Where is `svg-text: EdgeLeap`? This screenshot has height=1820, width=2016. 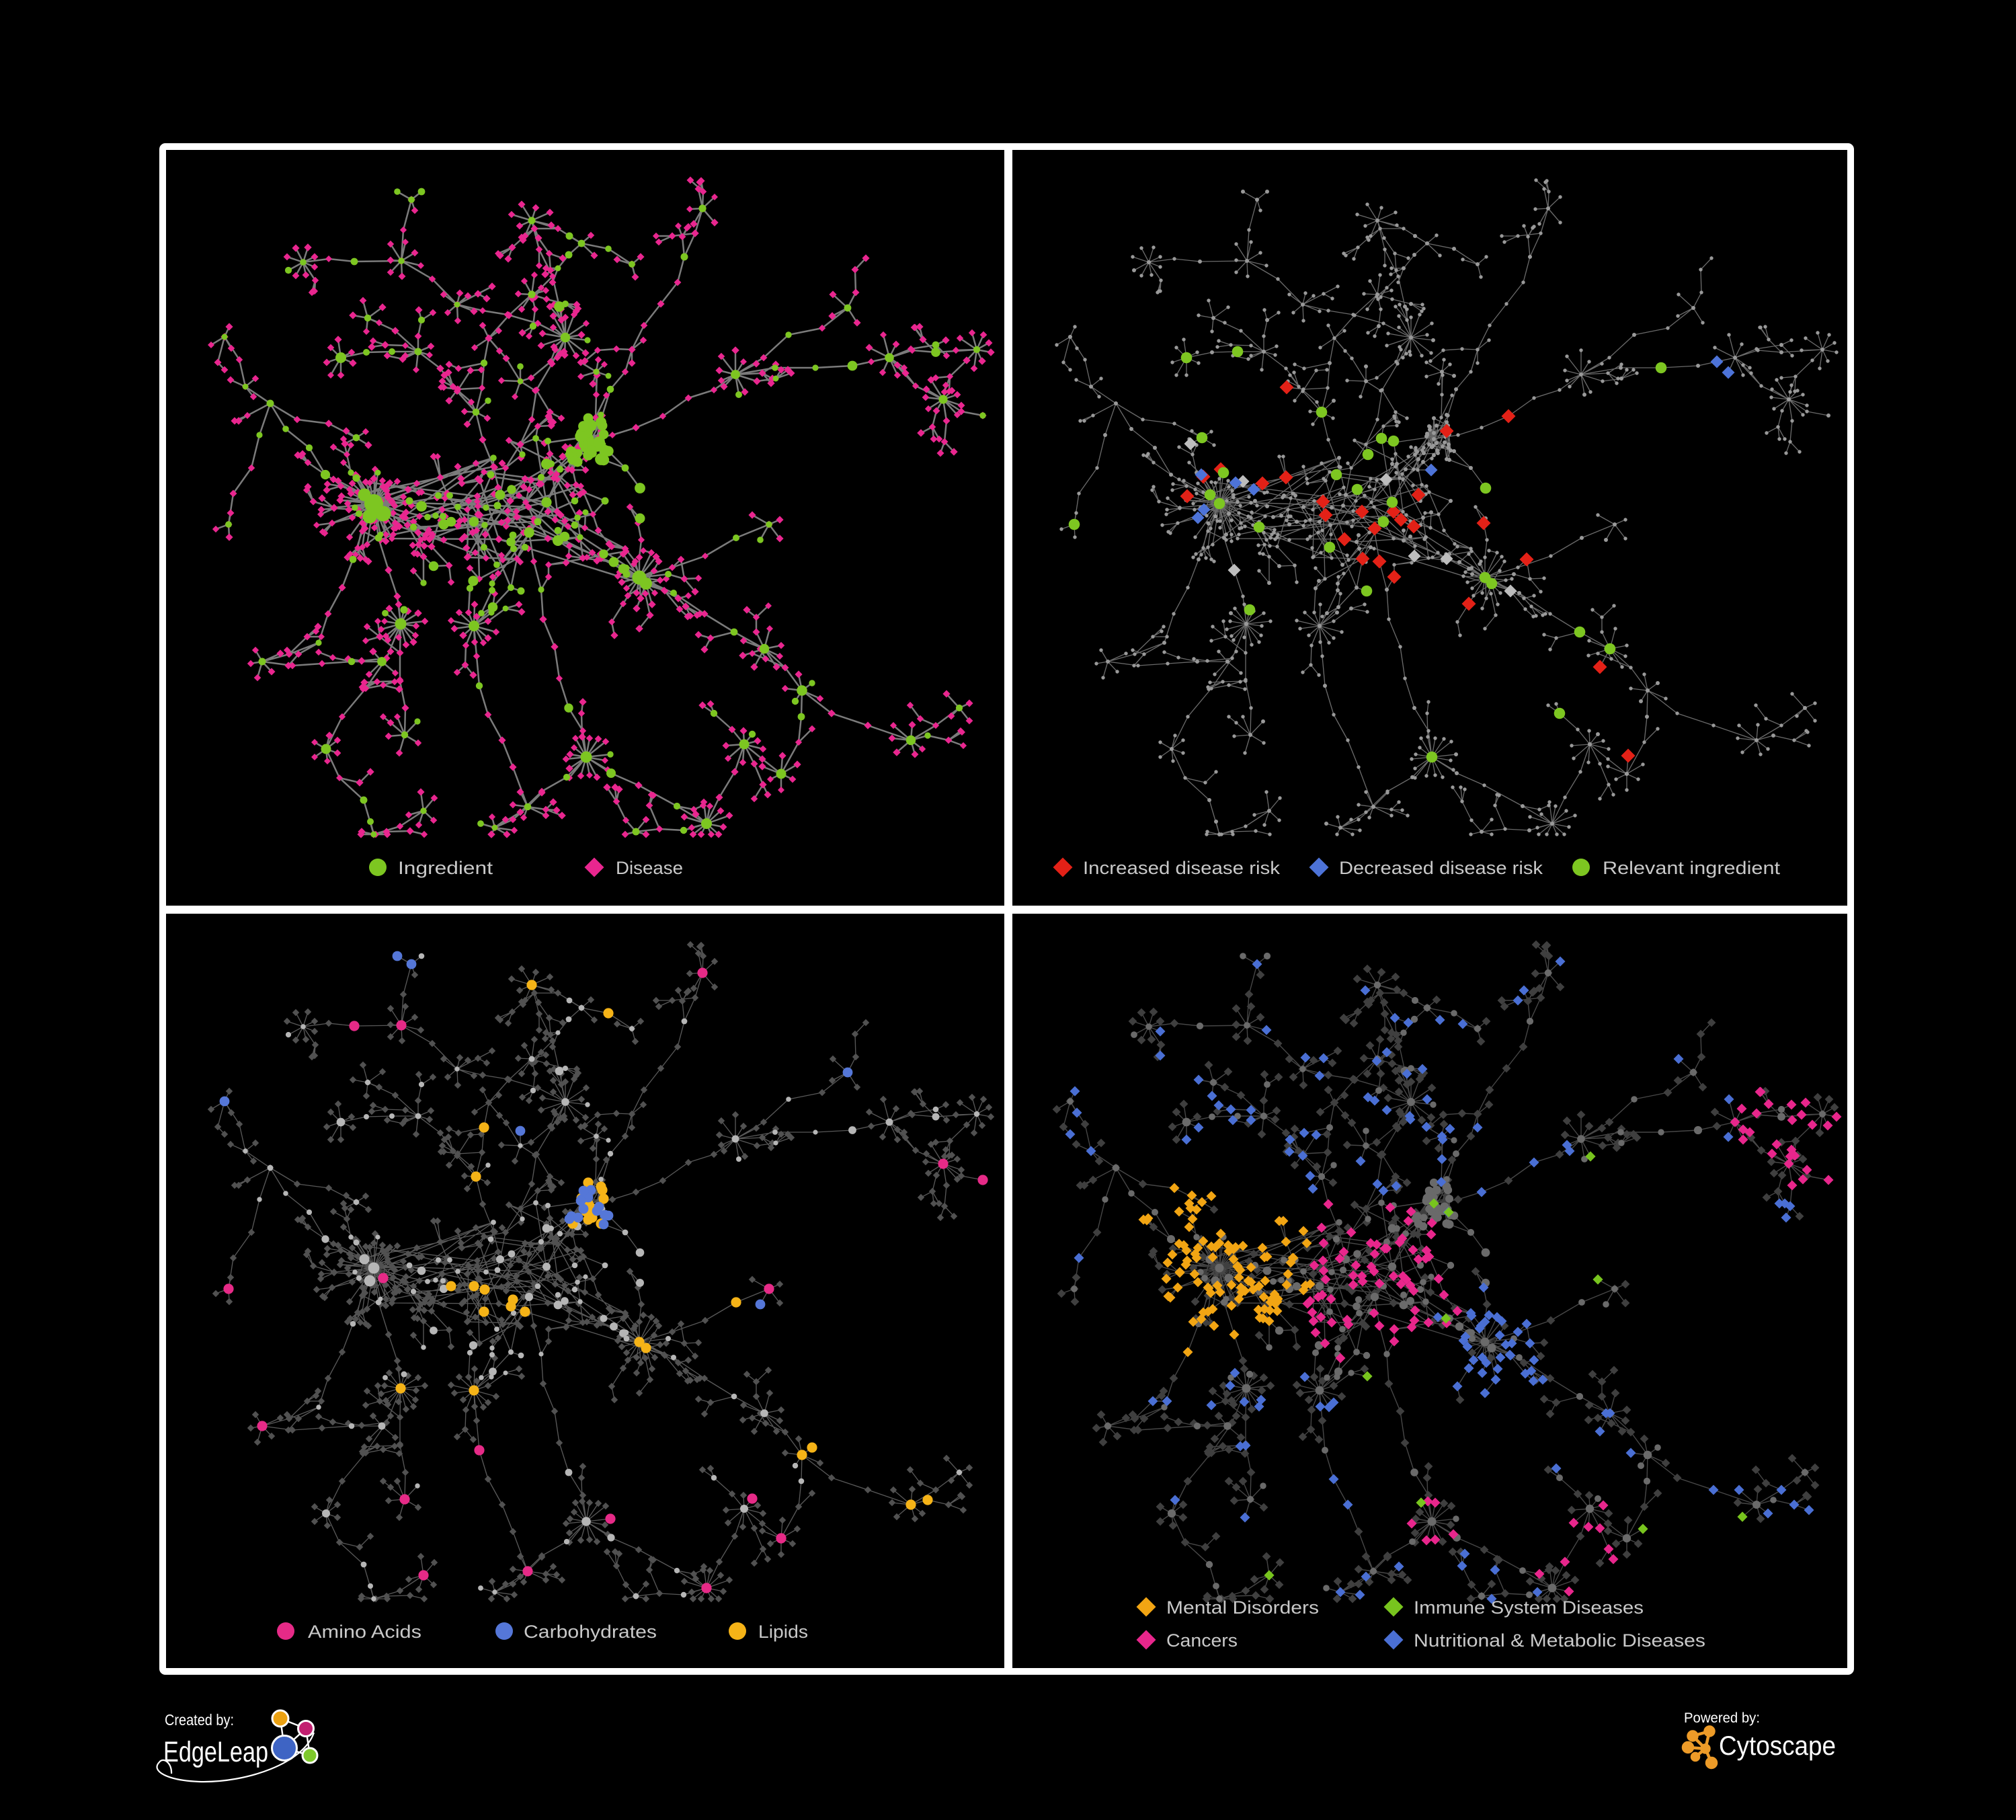
svg-text: EdgeLeap is located at coordinates (215, 1752).